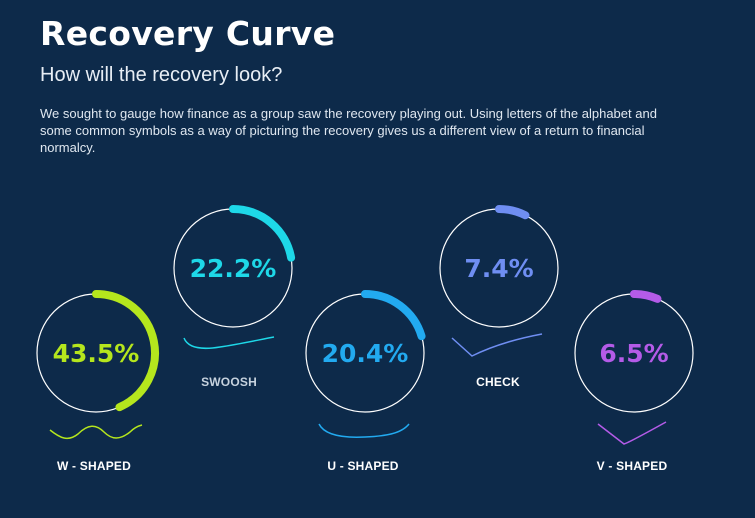  I want to click on value-label: 7.4%, so click(499, 268).